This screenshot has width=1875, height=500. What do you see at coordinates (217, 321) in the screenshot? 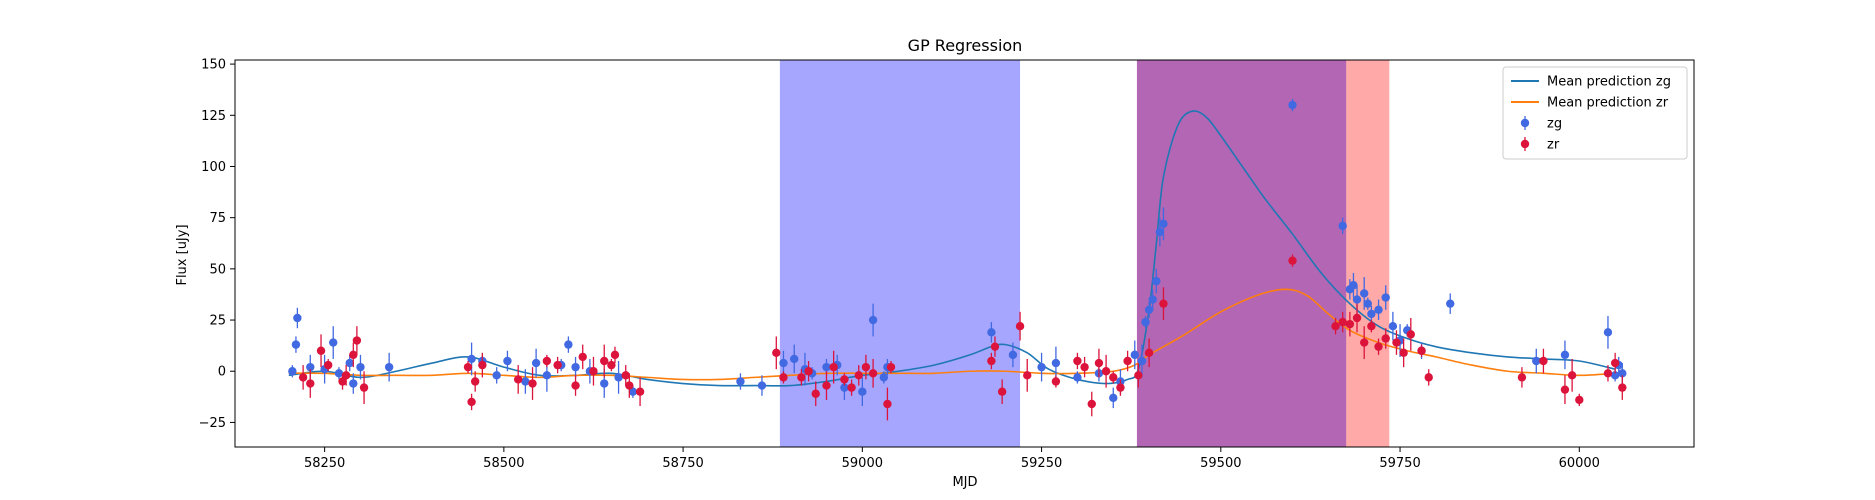
I see `y-tick-label: 25` at bounding box center [217, 321].